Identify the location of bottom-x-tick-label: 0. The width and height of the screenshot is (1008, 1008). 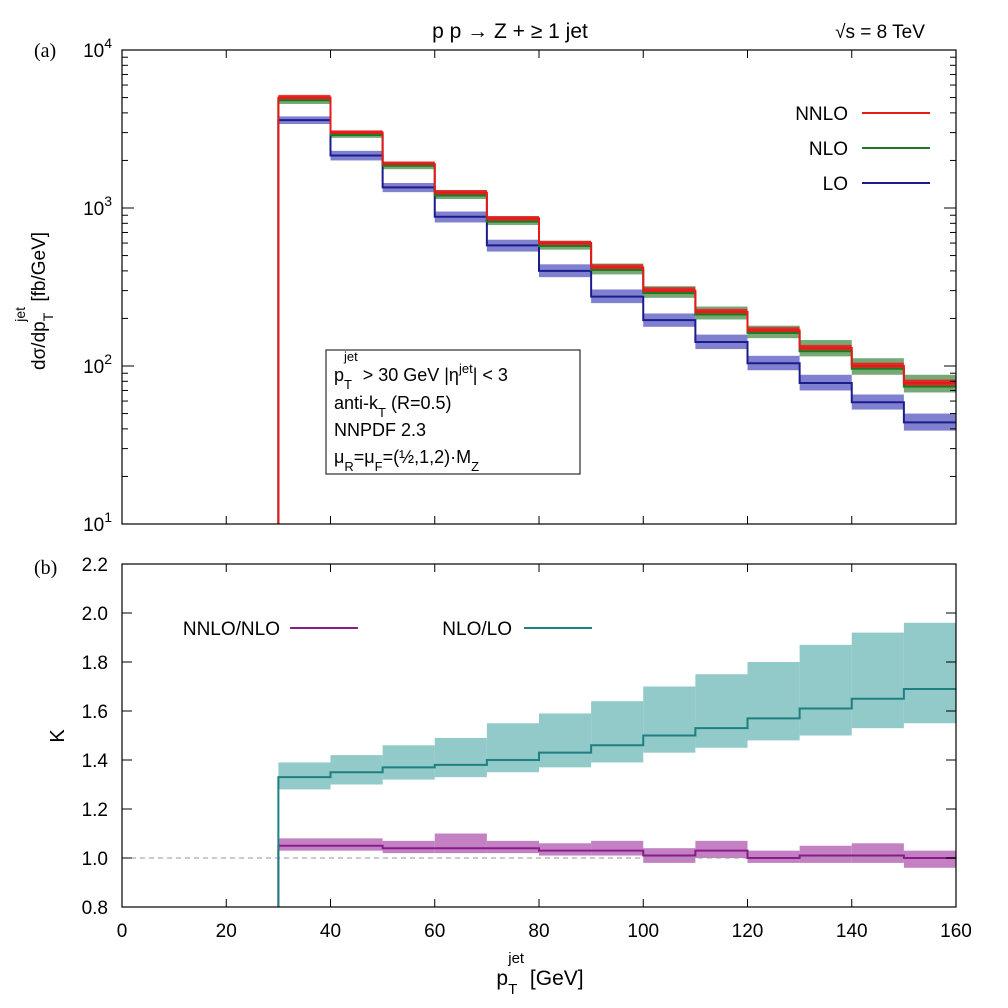
(122, 931).